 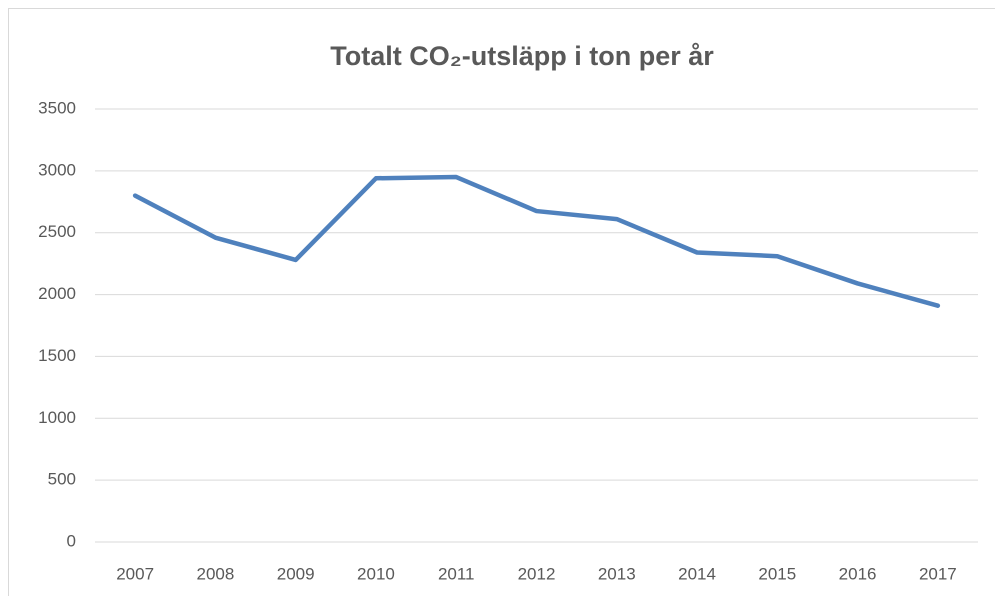 I want to click on x-tick-label: 2013, so click(x=617, y=573).